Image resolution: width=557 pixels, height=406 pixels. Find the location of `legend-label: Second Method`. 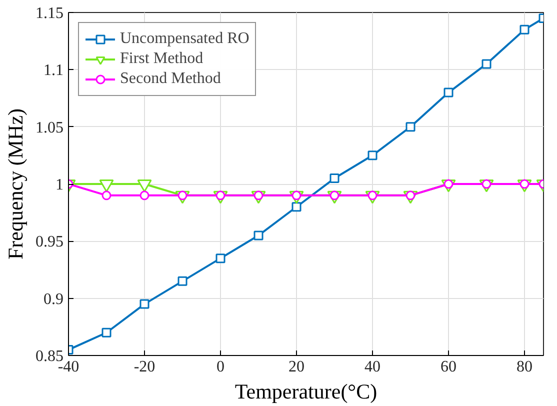

legend-label: Second Method is located at coordinates (170, 79).